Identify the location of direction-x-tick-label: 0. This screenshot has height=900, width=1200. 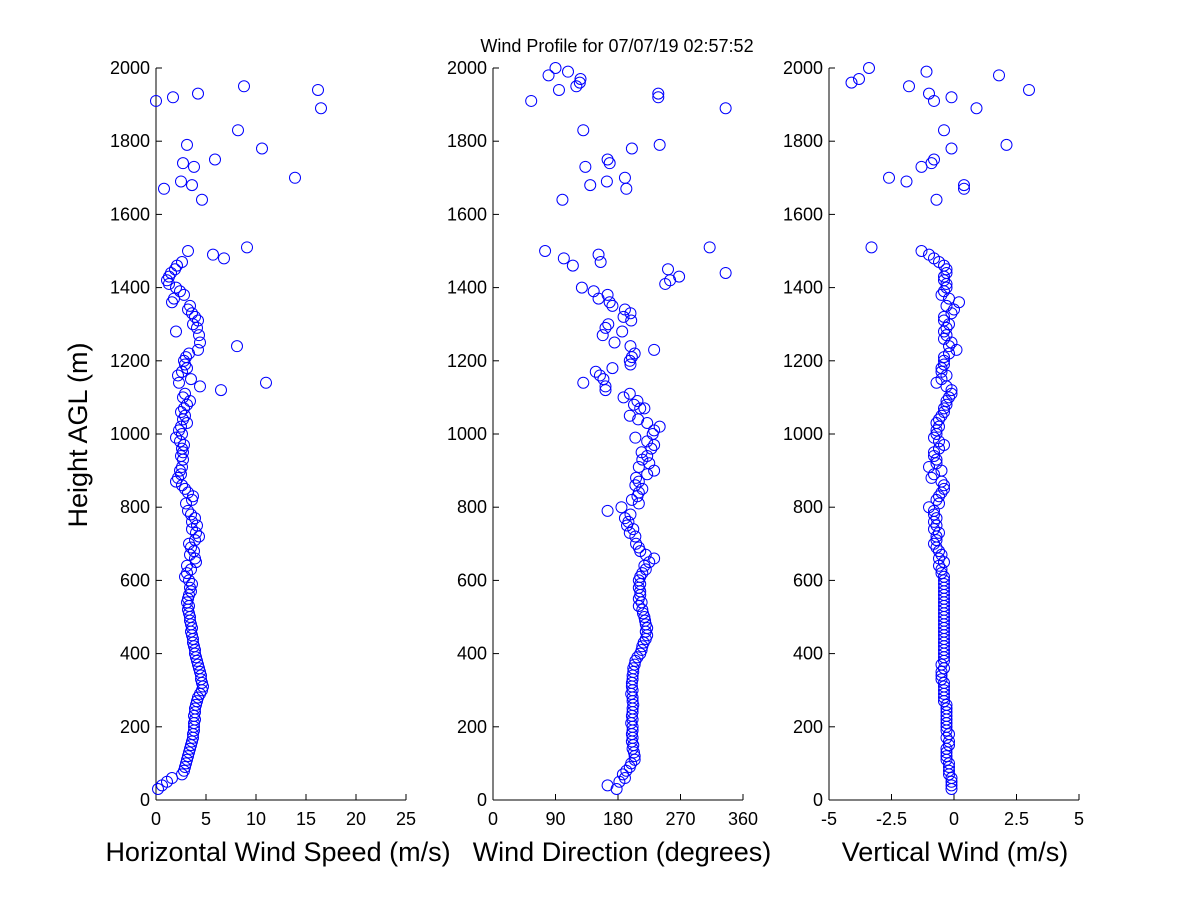
(493, 819).